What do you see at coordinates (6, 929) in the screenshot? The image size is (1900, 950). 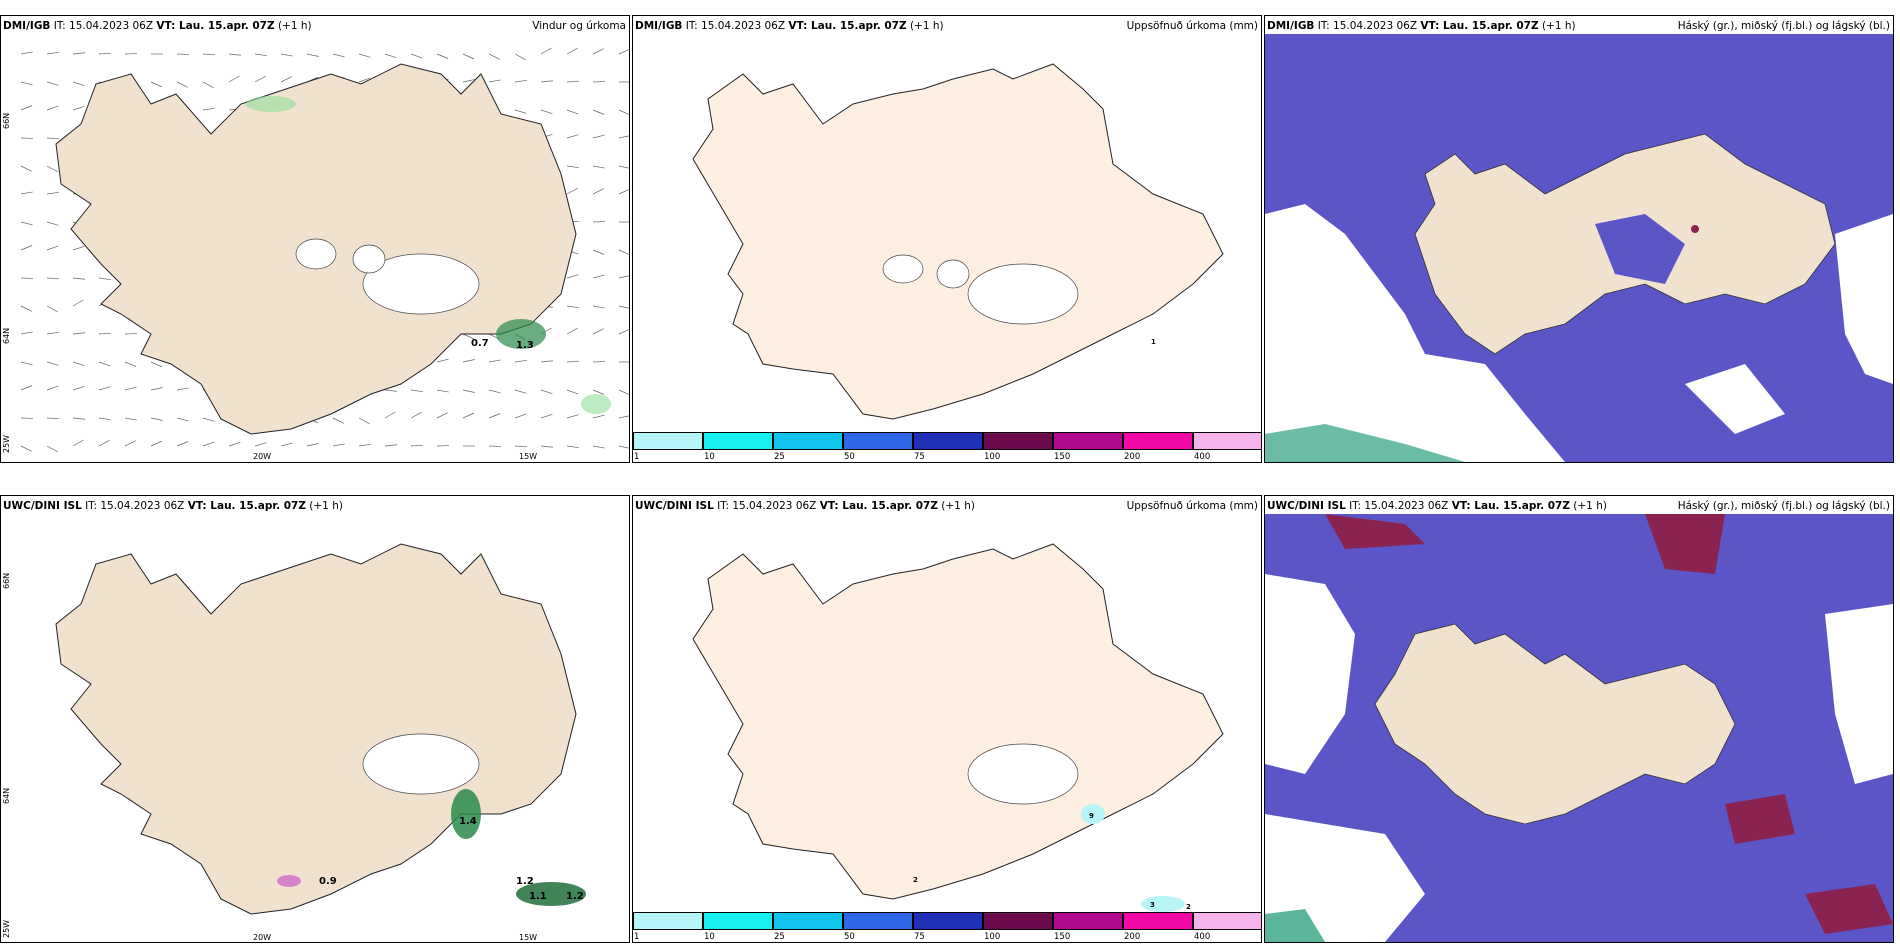 I see `lon-tick: 25W` at bounding box center [6, 929].